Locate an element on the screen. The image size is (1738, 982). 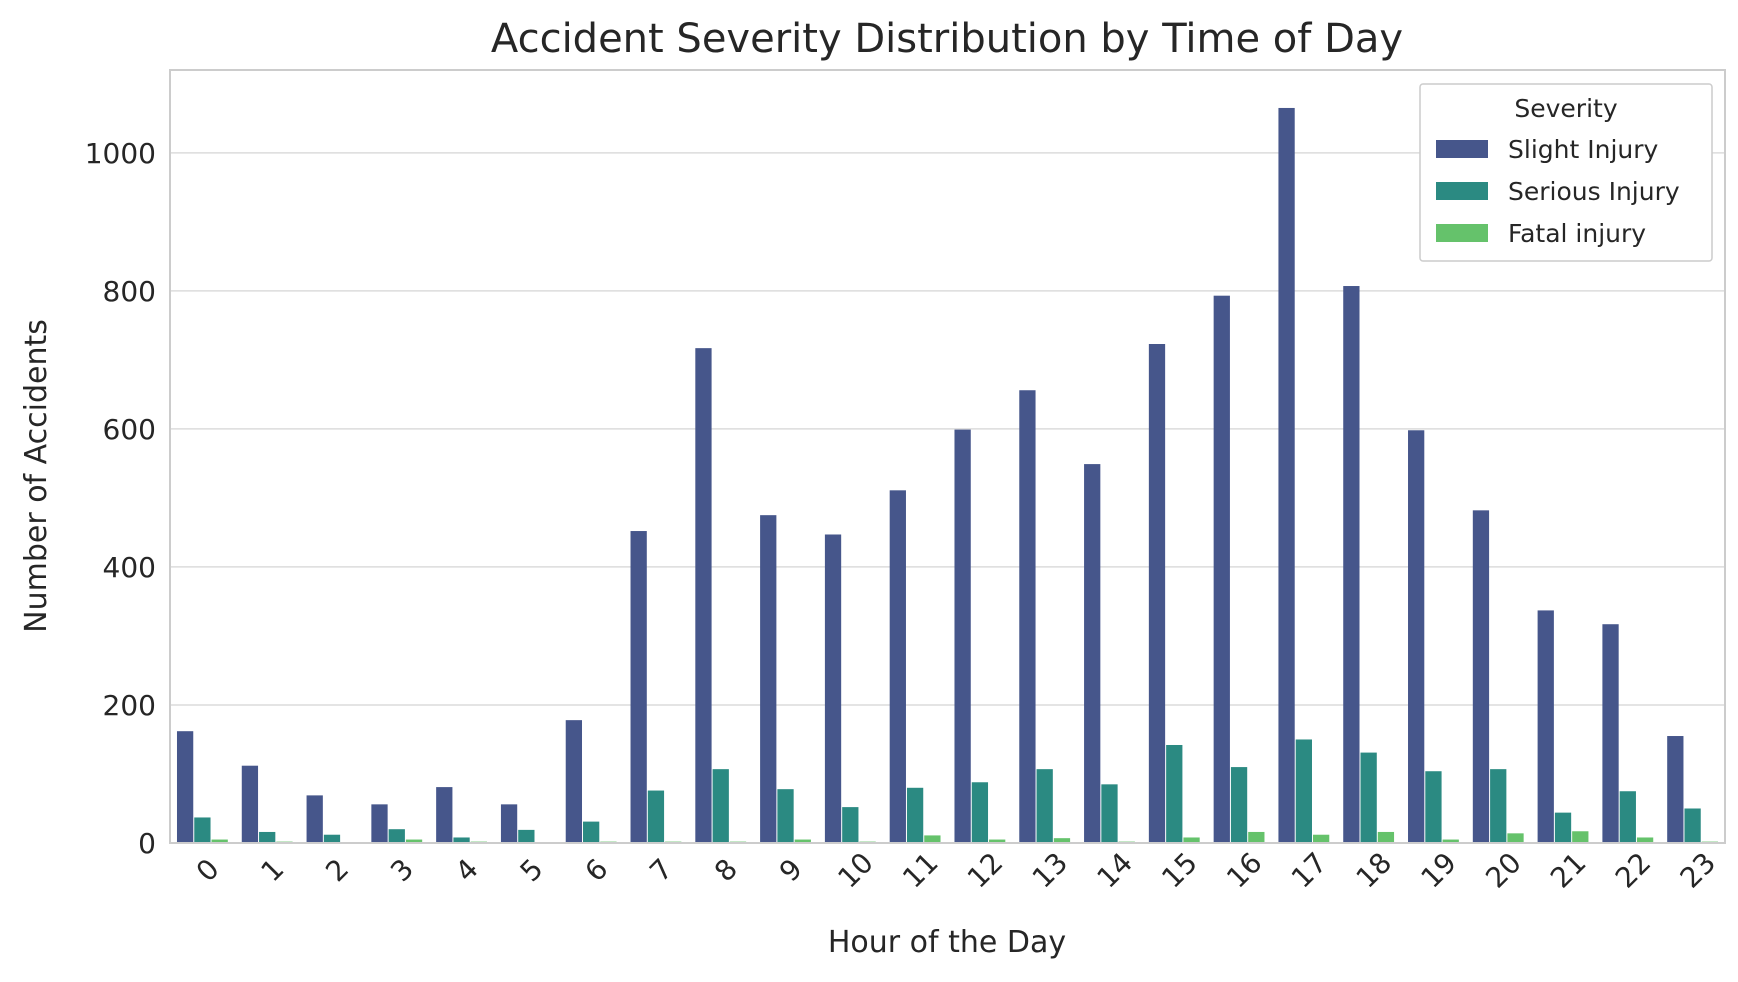
y-tick-label: 0 is located at coordinates (147, 843).